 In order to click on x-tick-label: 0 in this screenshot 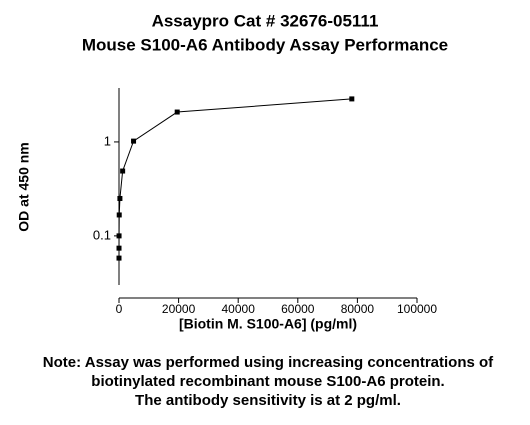, I will do `click(119, 309)`.